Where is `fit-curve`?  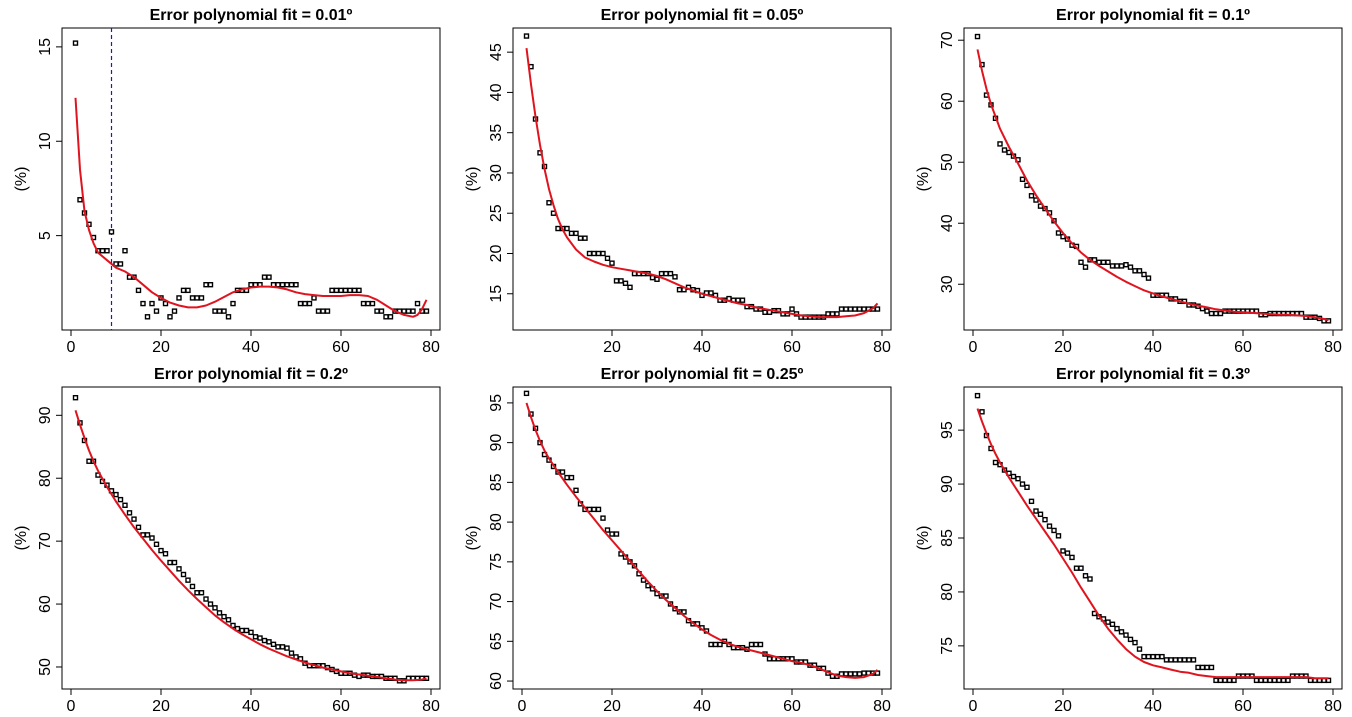 fit-curve is located at coordinates (1152, 544).